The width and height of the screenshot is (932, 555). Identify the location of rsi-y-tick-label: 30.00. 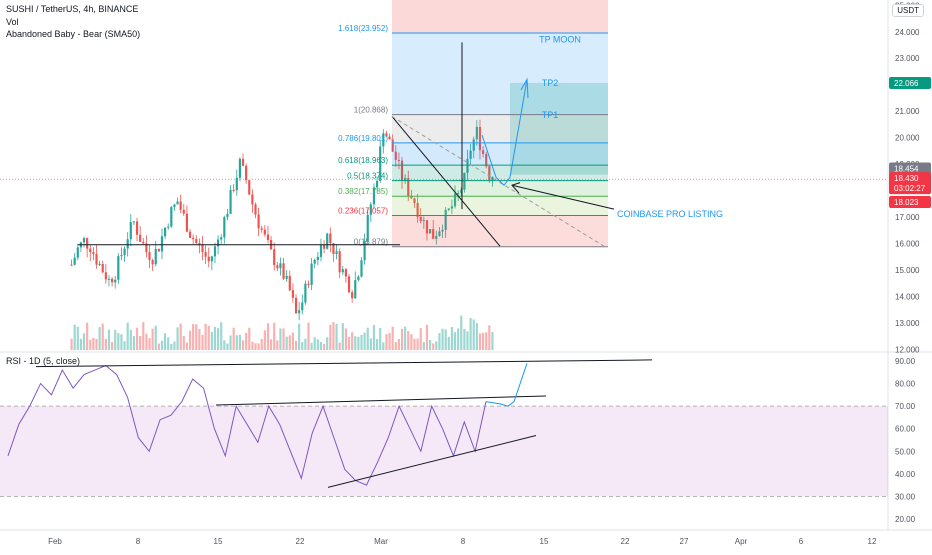
(905, 496).